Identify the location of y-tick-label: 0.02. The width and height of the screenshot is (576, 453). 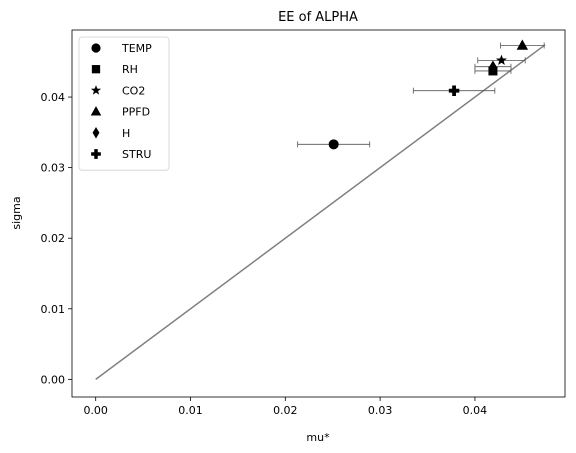
(53, 238).